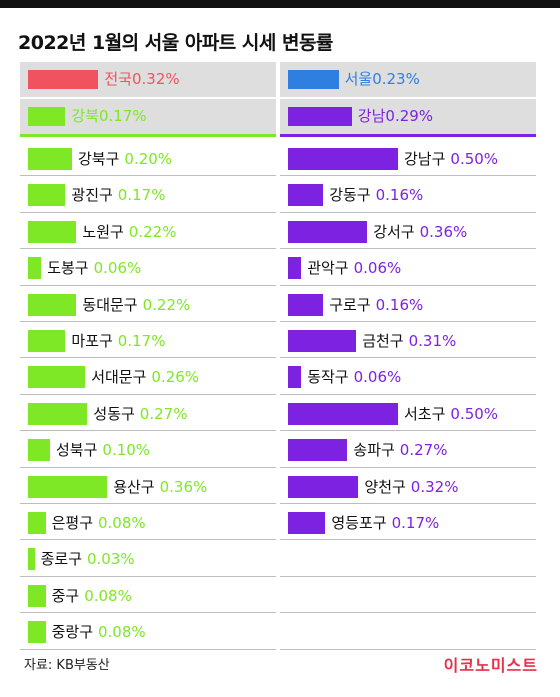  What do you see at coordinates (183, 486) in the screenshot?
I see `district-value-label: 0.36%` at bounding box center [183, 486].